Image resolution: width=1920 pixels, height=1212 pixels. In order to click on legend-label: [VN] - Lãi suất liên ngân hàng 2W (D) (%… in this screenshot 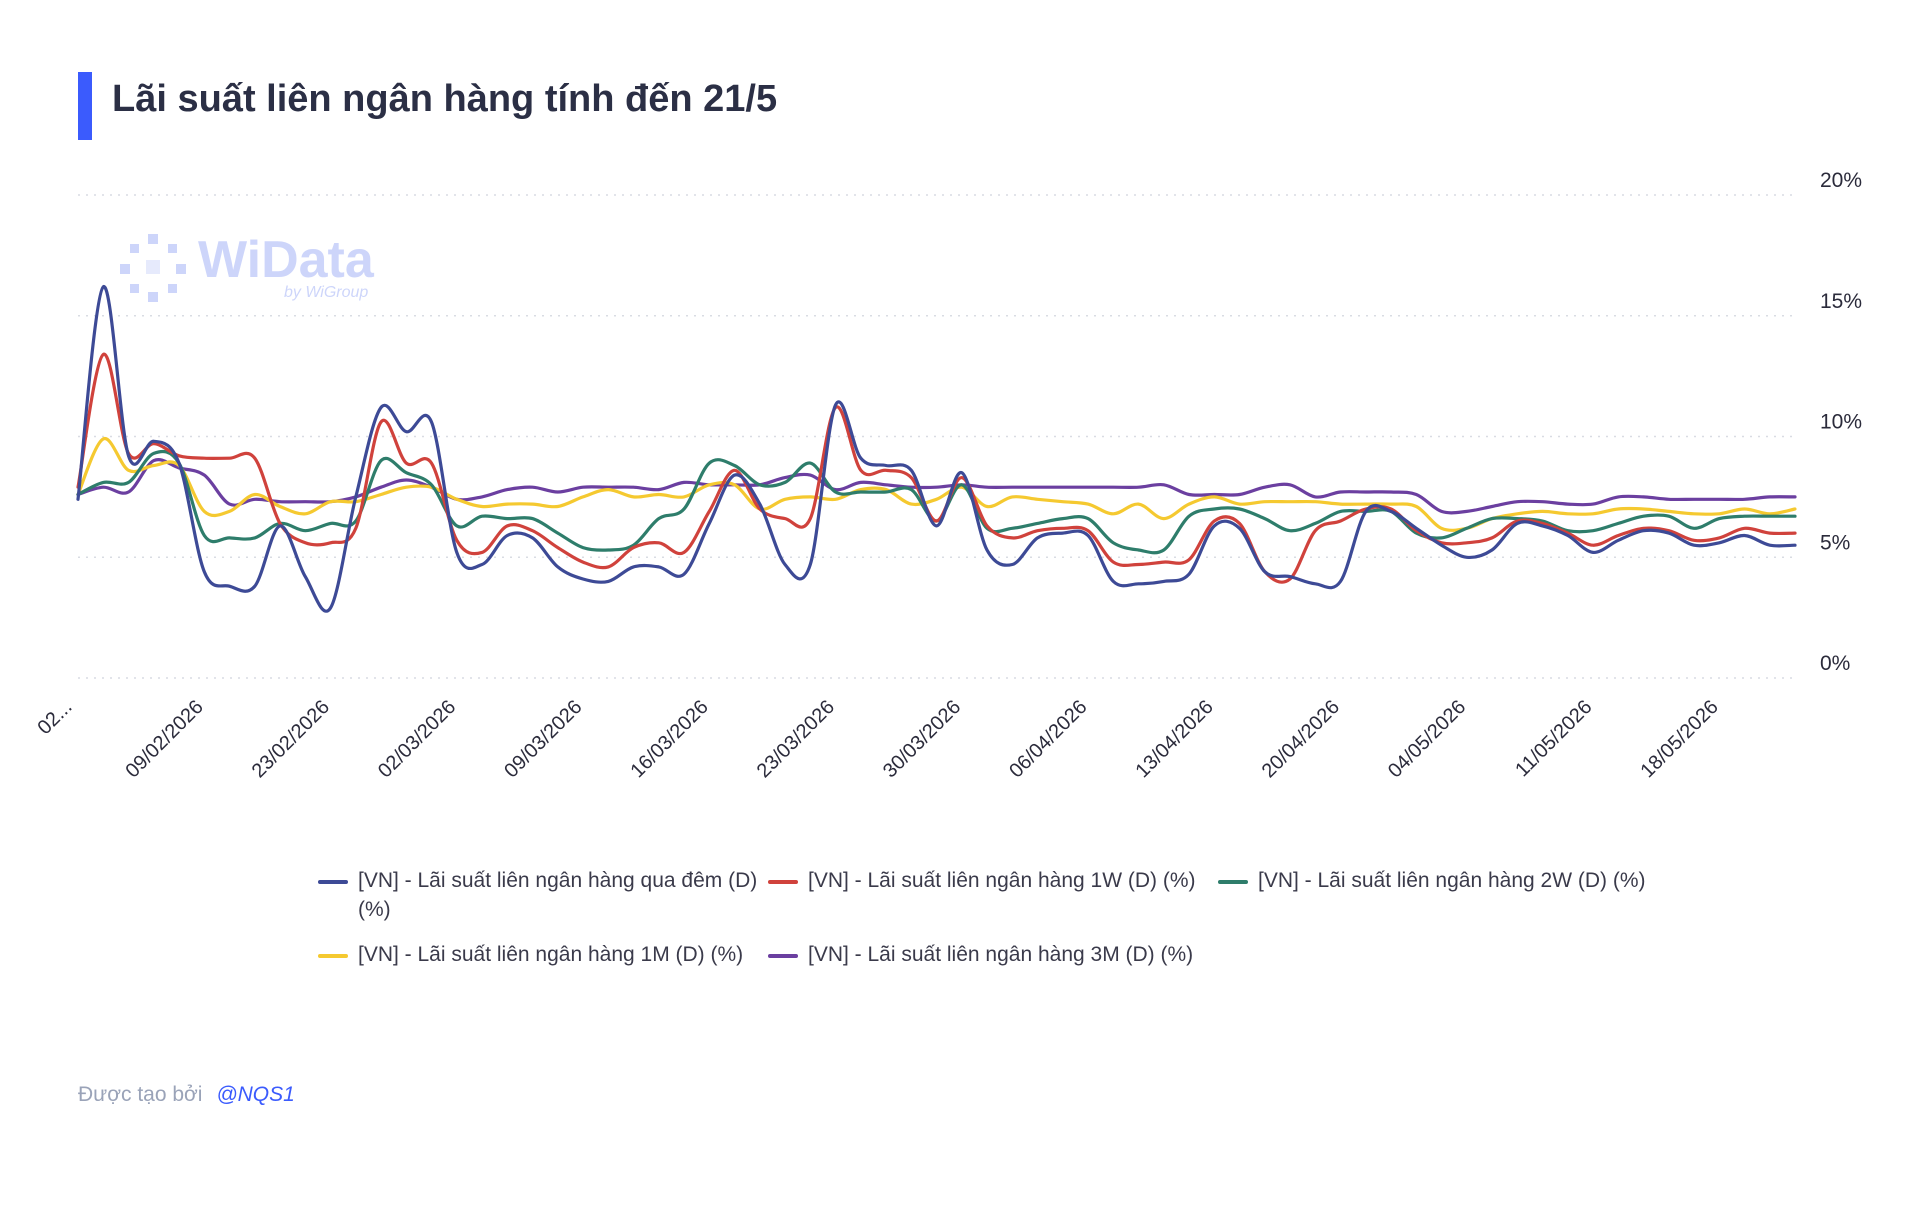, I will do `click(1452, 880)`.